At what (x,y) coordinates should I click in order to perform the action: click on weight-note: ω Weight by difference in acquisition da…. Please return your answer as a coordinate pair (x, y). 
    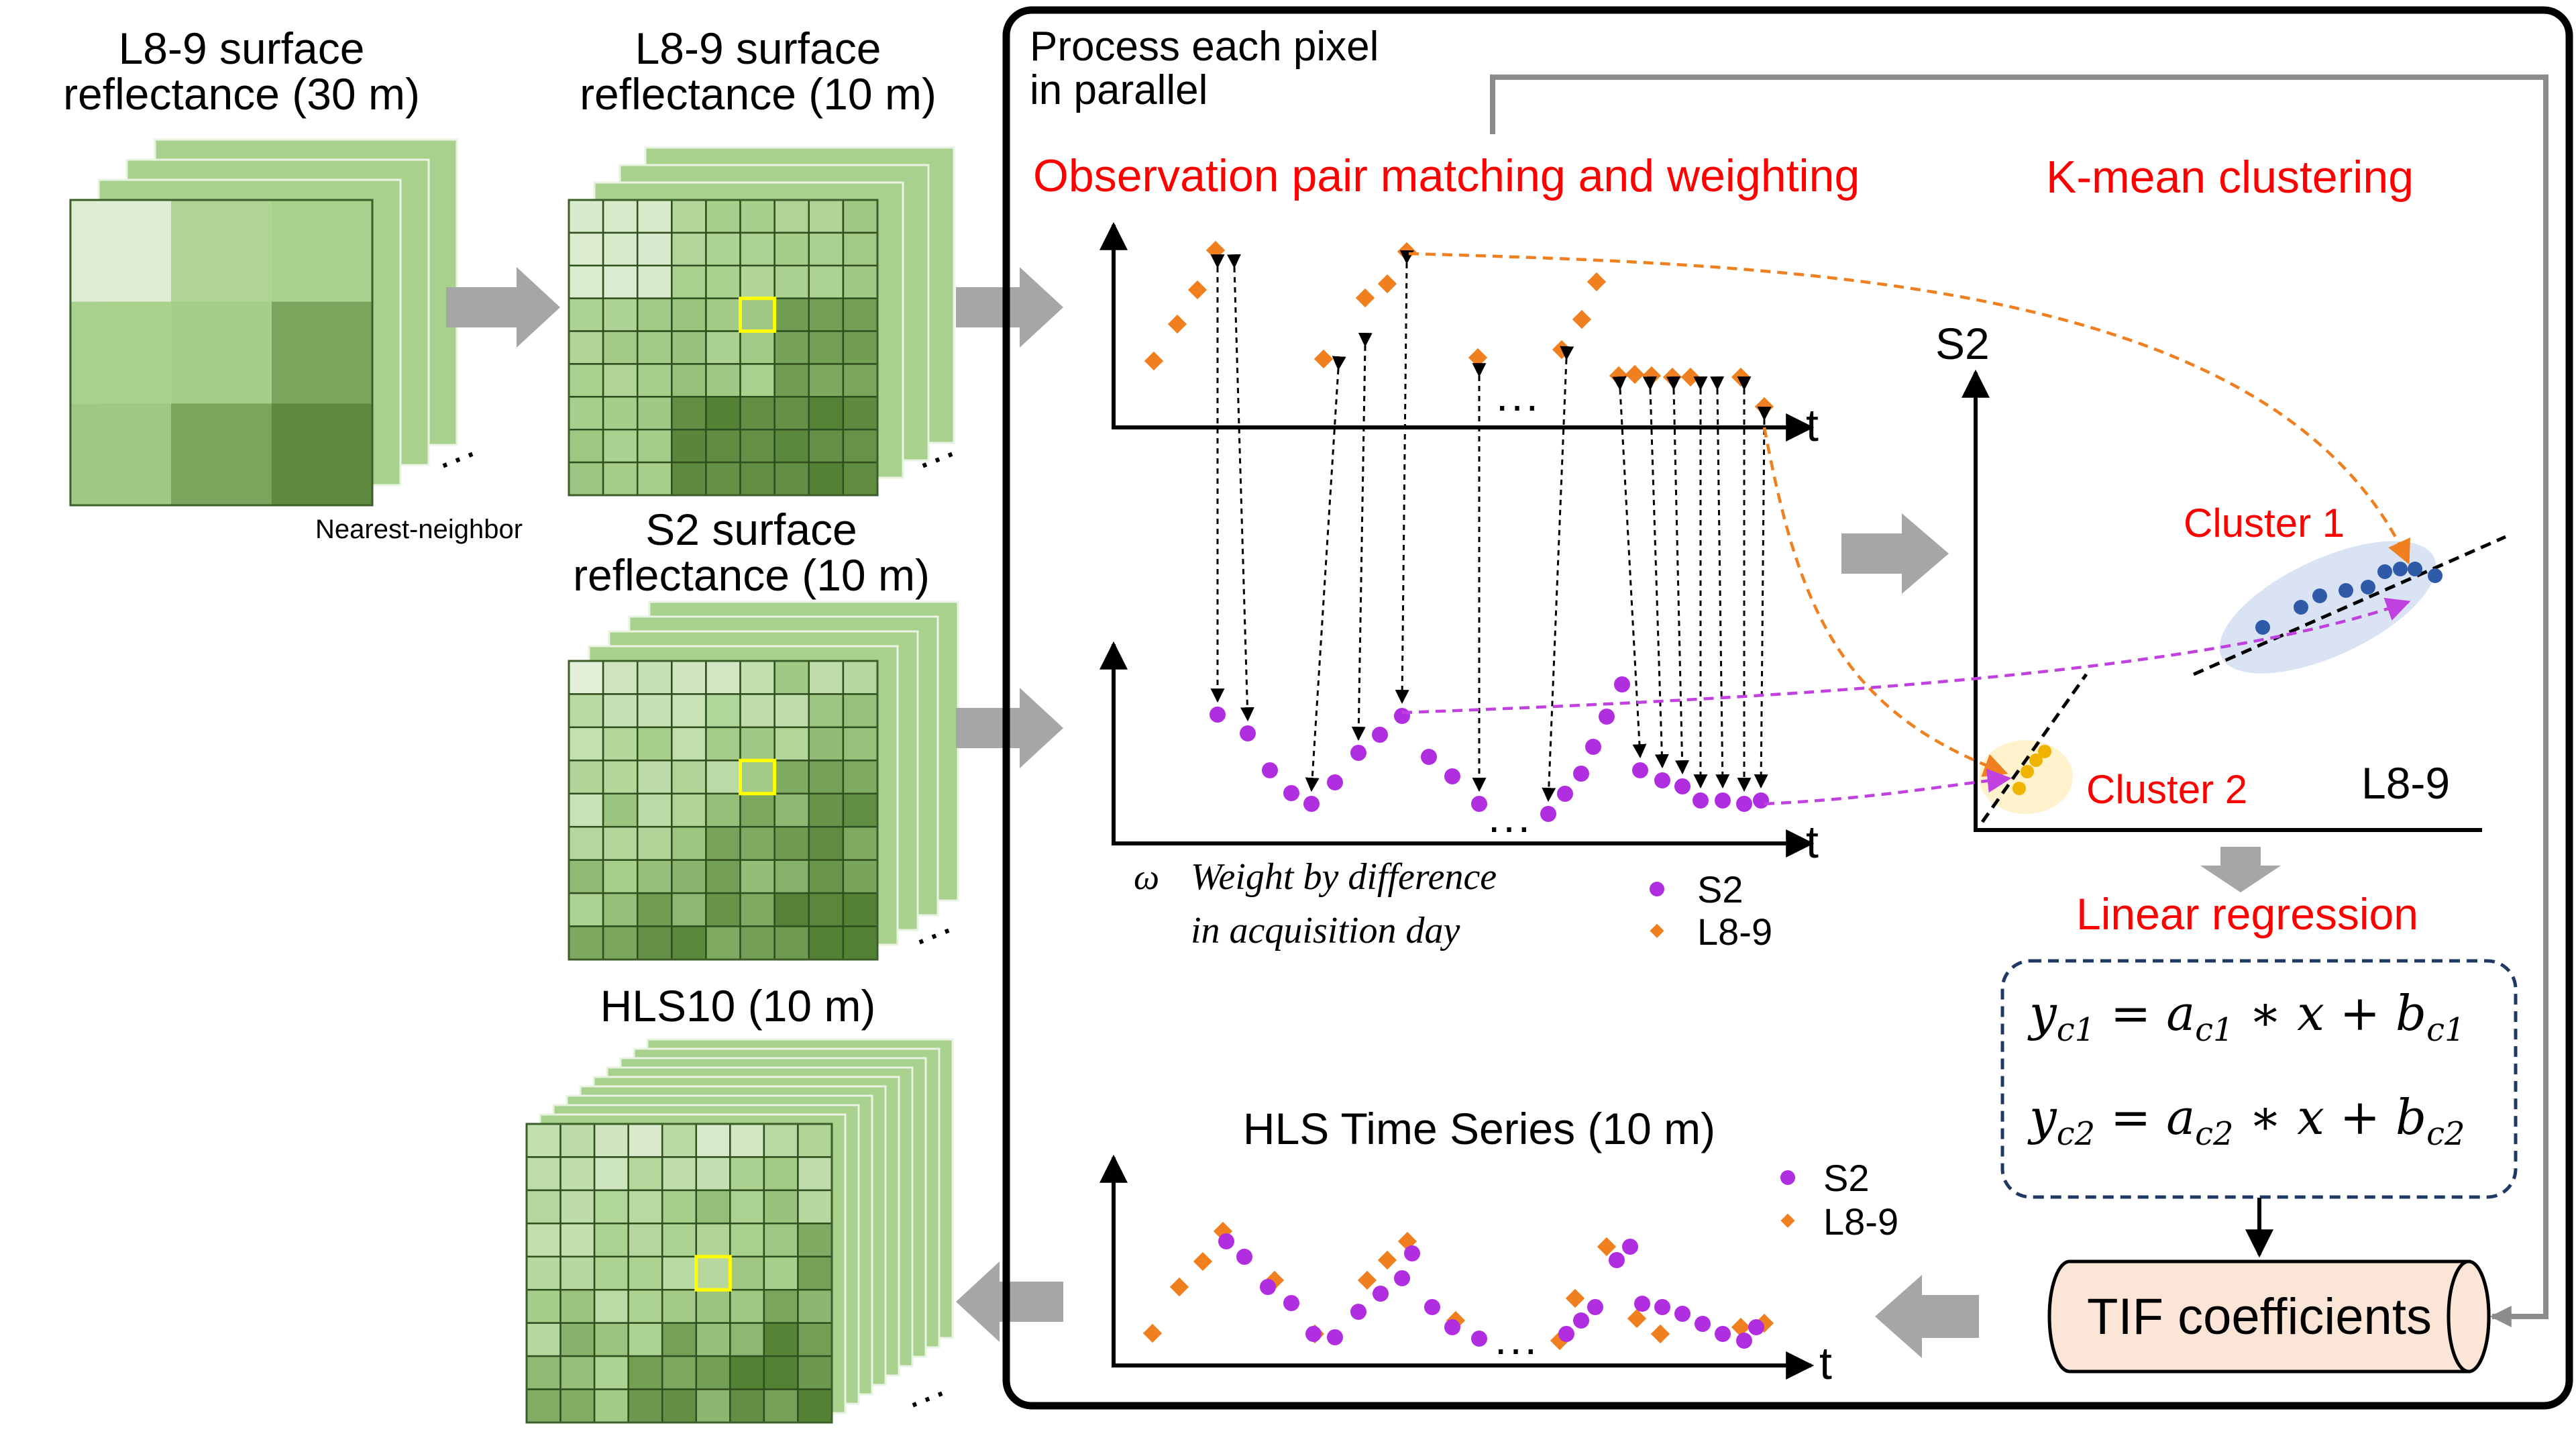
    Looking at the image, I should click on (1315, 903).